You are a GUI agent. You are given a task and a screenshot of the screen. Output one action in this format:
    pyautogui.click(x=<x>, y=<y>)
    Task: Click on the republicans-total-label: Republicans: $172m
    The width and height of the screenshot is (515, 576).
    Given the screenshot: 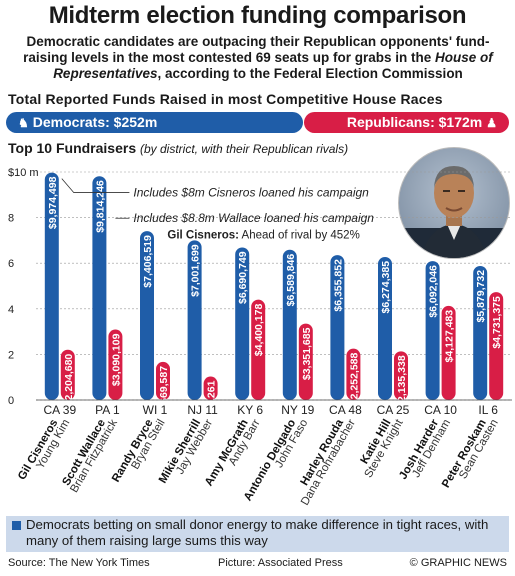 What is the action you would take?
    pyautogui.click(x=414, y=122)
    